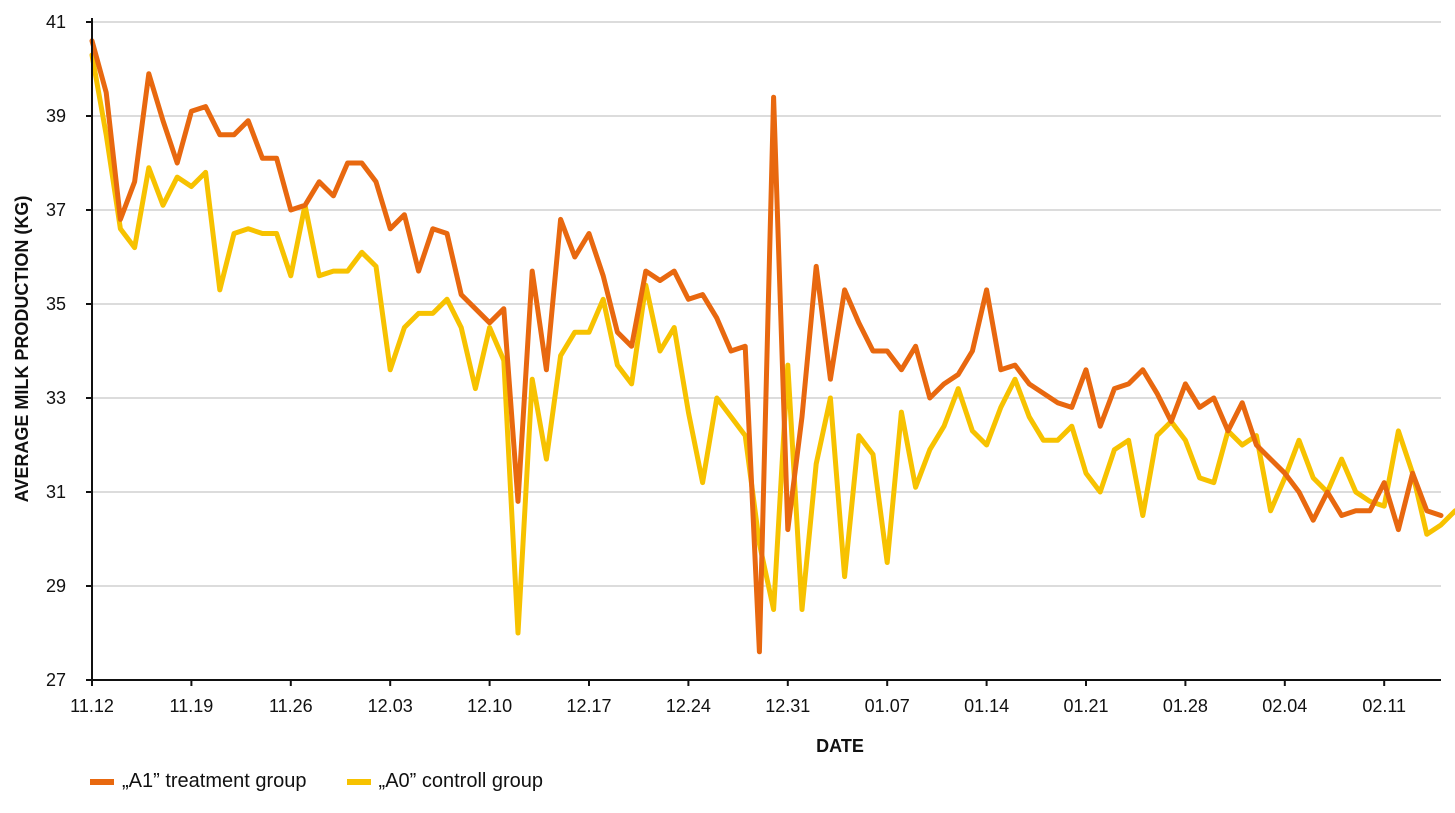  Describe the element at coordinates (1384, 706) in the screenshot. I see `x-tick-label: 02.11` at that location.